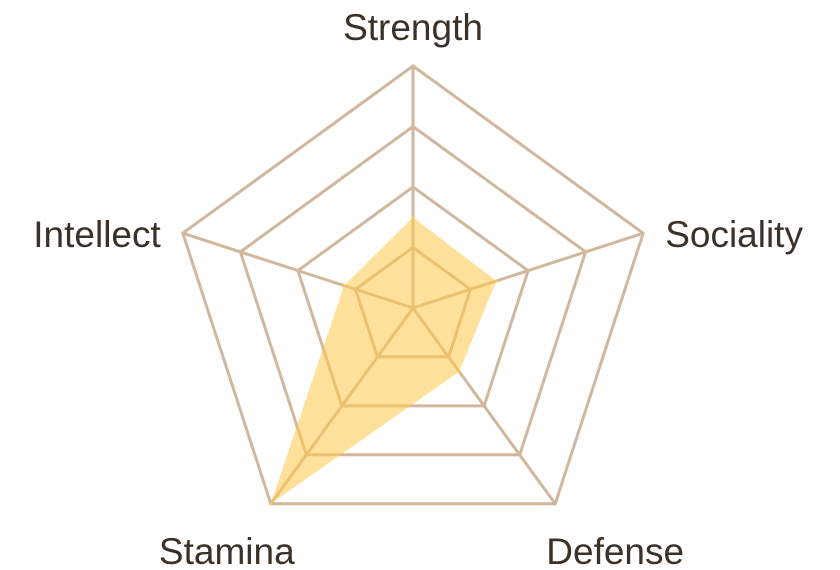 The height and width of the screenshot is (570, 840). Describe the element at coordinates (97, 234) in the screenshot. I see `axis-label-intellect: Intellect` at that location.